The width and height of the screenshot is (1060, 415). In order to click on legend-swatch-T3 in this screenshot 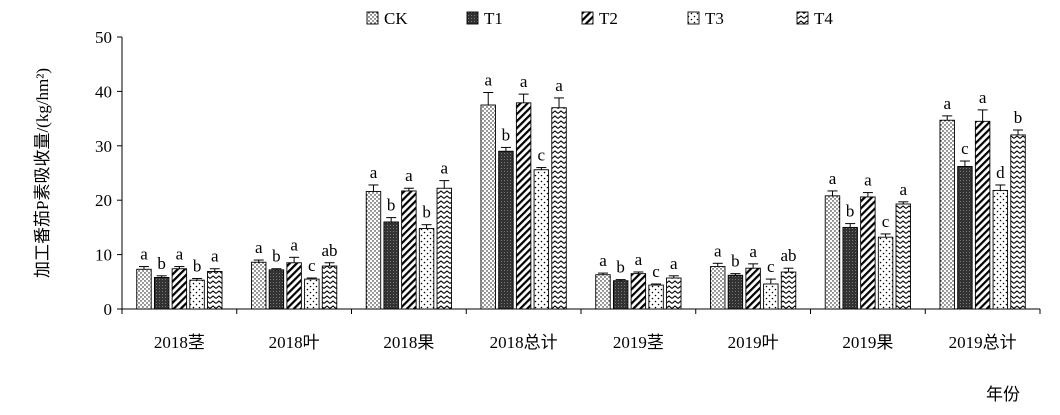, I will do `click(693, 18)`.